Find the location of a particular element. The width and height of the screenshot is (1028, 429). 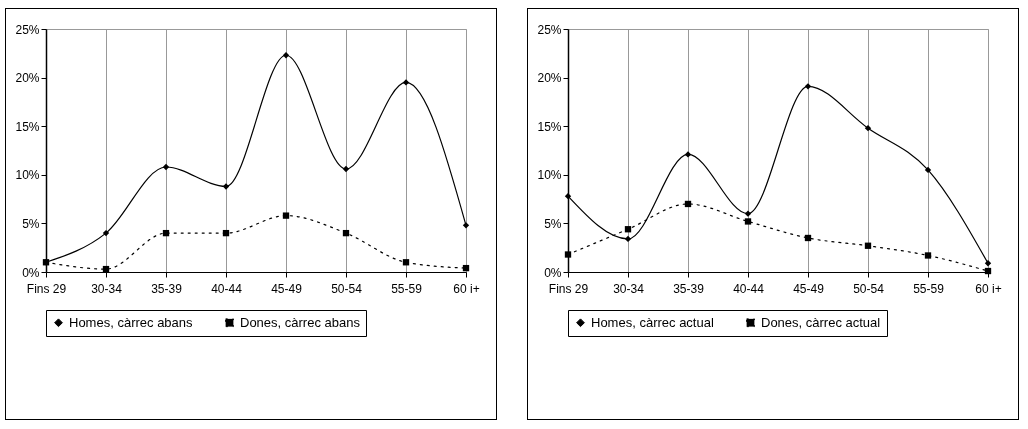

legend-label: Homes, càrrec actual is located at coordinates (652, 322).